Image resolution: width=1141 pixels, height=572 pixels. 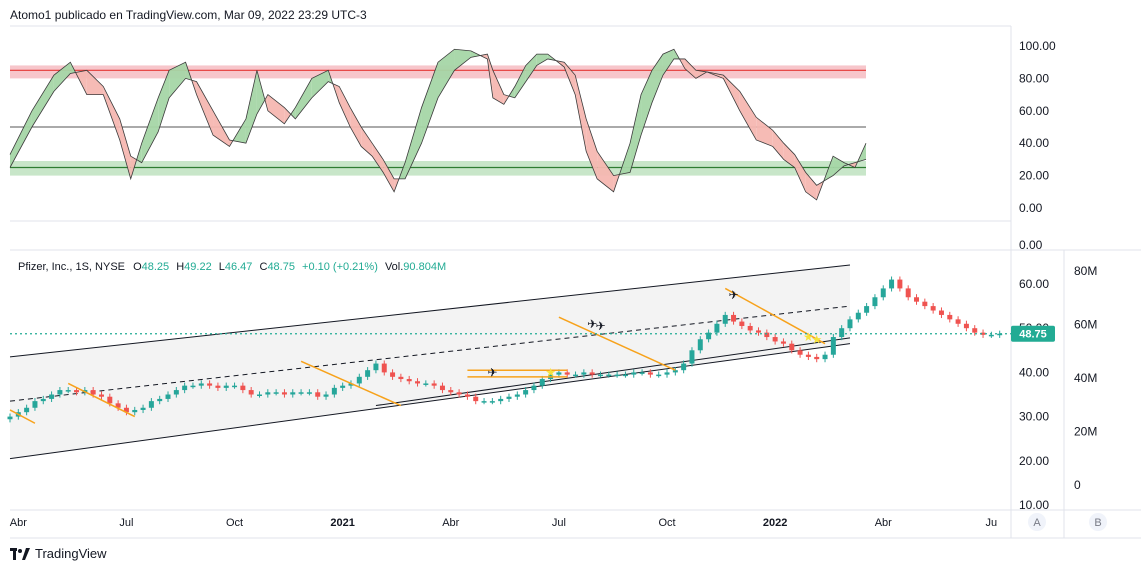 What do you see at coordinates (180, 267) in the screenshot?
I see `high-label: H` at bounding box center [180, 267].